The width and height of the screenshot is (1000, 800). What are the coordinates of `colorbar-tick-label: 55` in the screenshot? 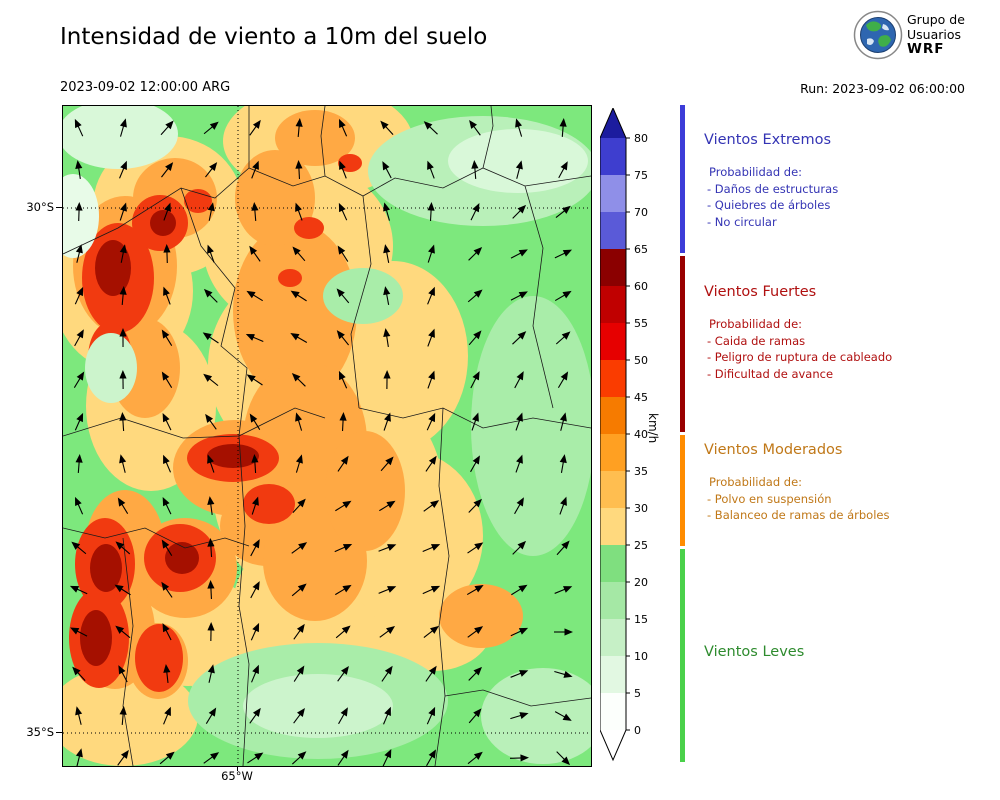 It's located at (641, 323).